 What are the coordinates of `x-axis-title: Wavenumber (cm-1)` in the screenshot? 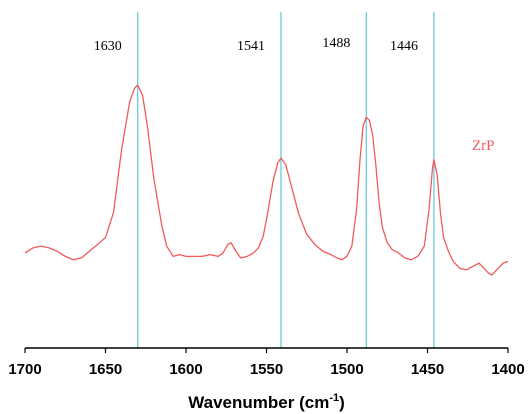 It's located at (266, 402).